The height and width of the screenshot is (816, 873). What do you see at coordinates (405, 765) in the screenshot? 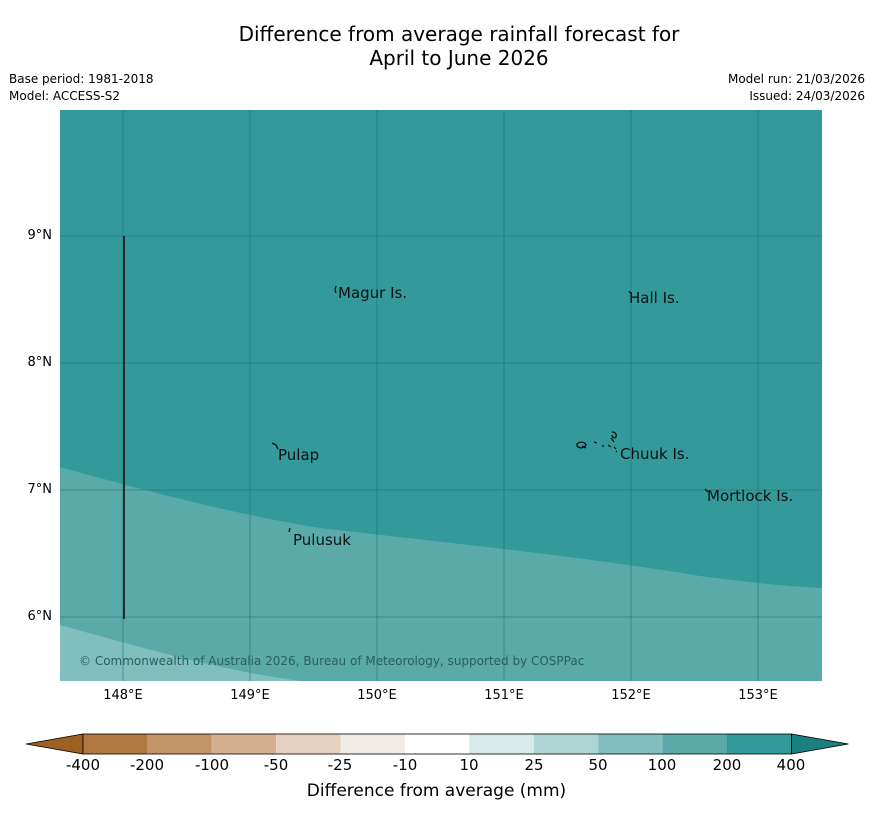
I see `colorbar-tick: -10` at bounding box center [405, 765].